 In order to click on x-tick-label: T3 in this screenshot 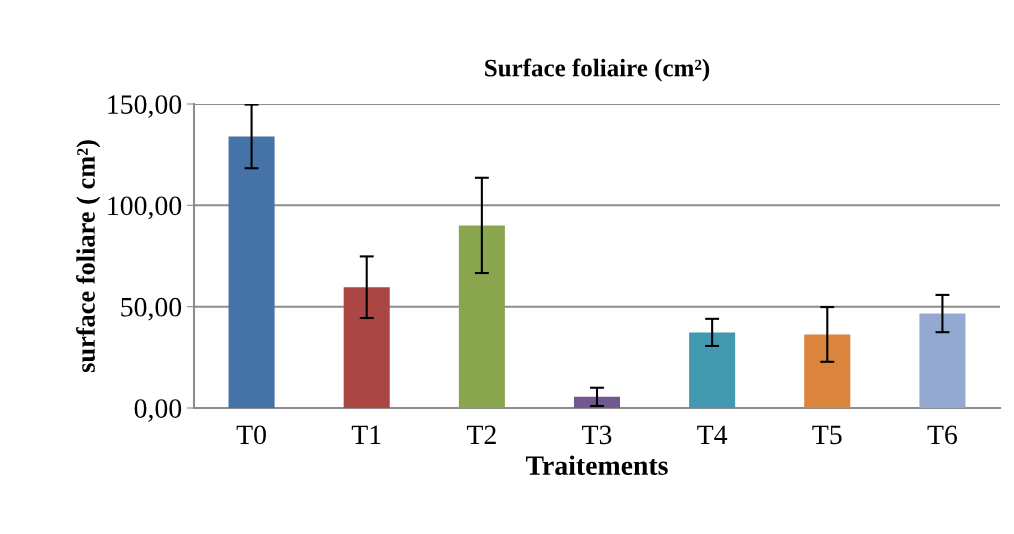, I will do `click(597, 435)`.